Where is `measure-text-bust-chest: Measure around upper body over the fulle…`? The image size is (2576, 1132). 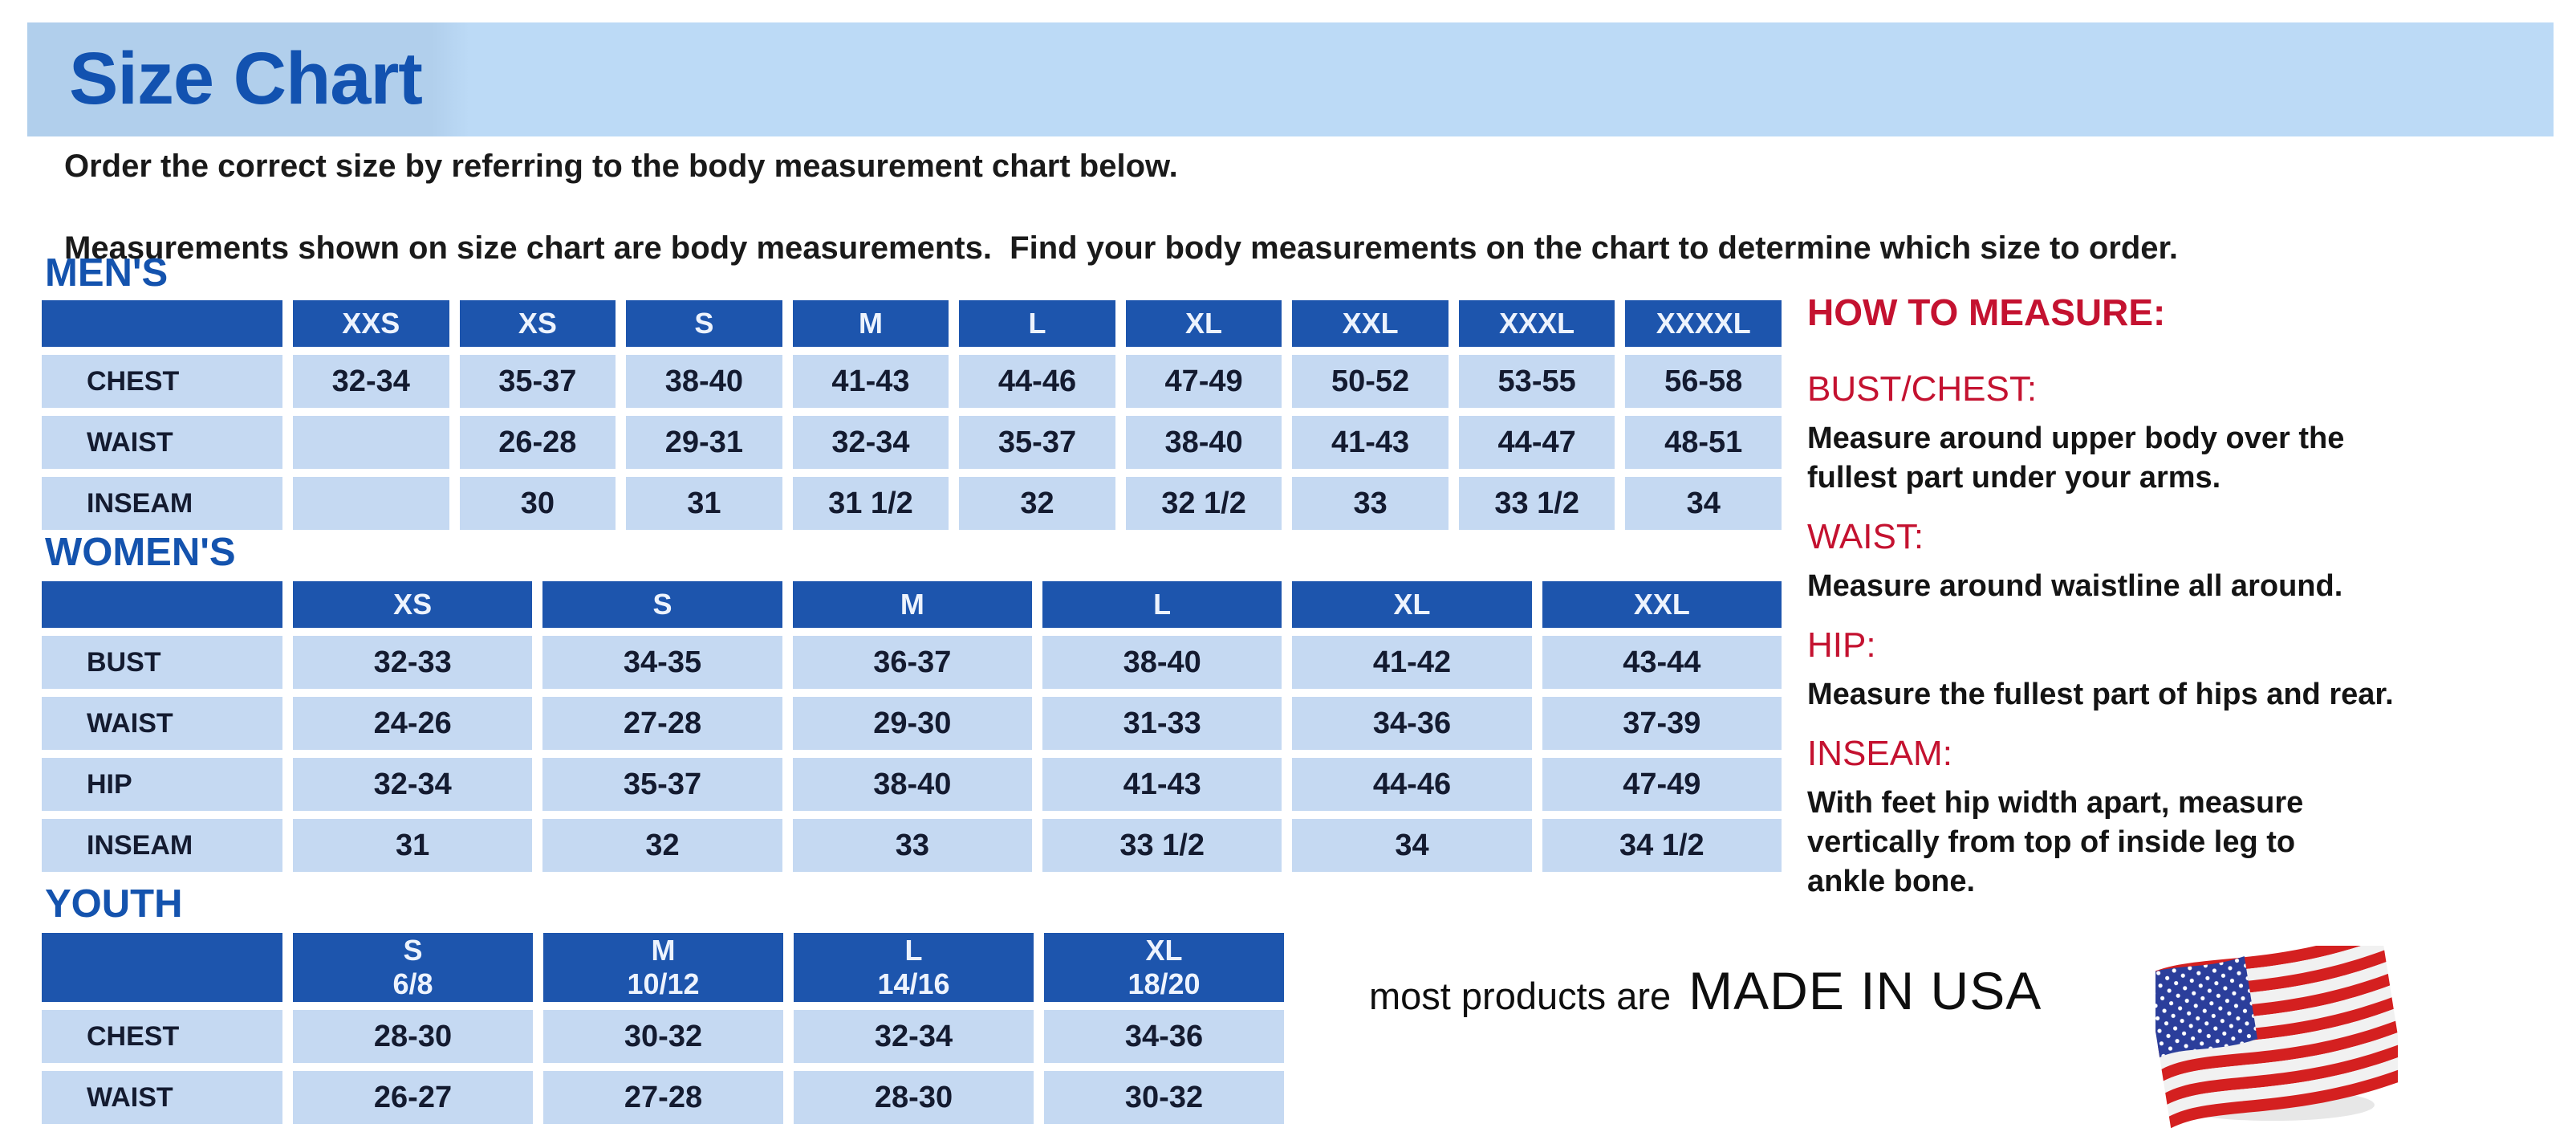 measure-text-bust-chest: Measure around upper body over the fulle… is located at coordinates (2076, 458).